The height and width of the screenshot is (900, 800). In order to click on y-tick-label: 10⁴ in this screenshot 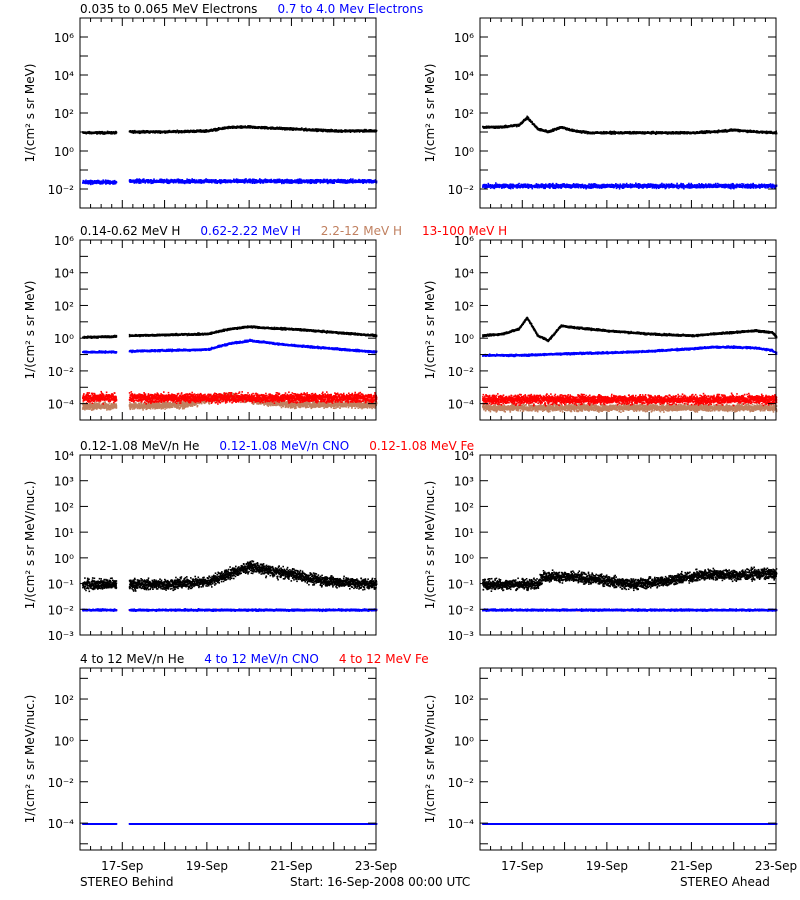, I will do `click(64, 76)`.